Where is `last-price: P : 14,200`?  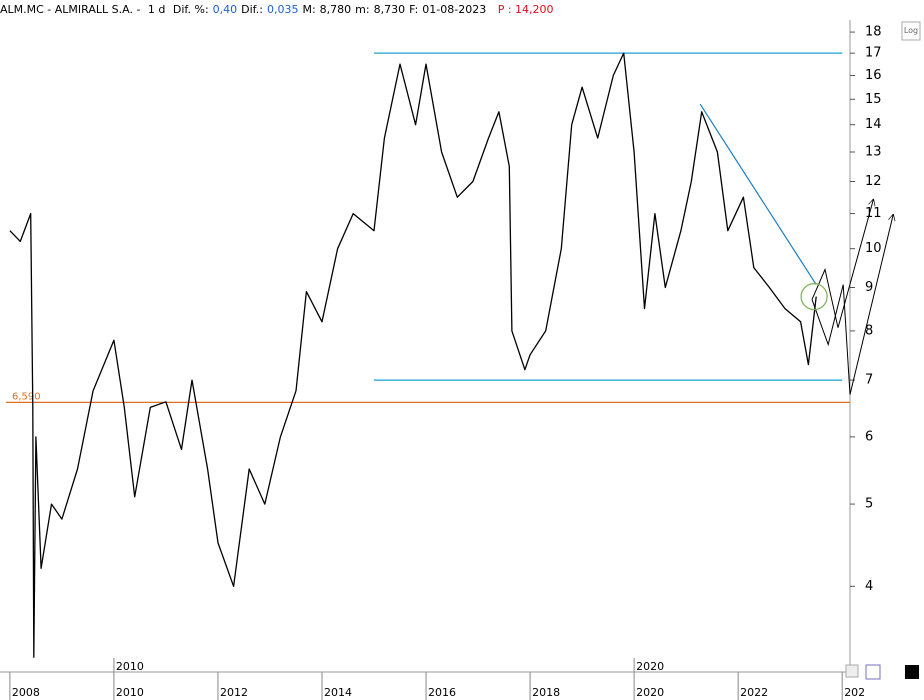 last-price: P : 14,200 is located at coordinates (525, 9).